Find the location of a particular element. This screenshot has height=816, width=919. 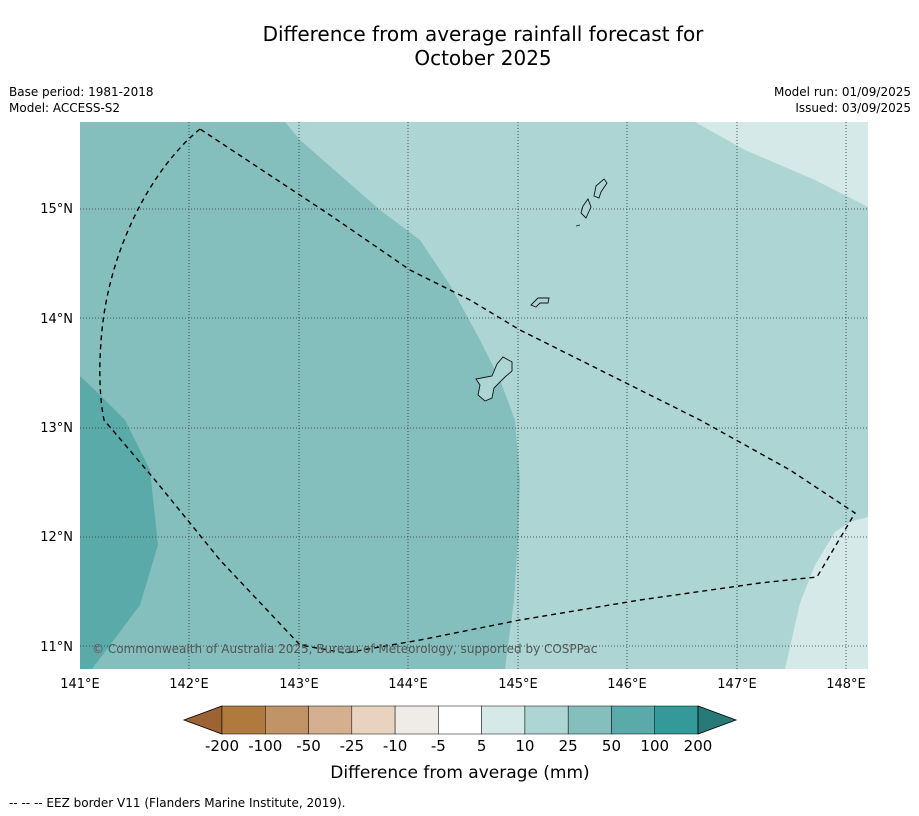

lat-label-15n: 15°N is located at coordinates (56, 209).